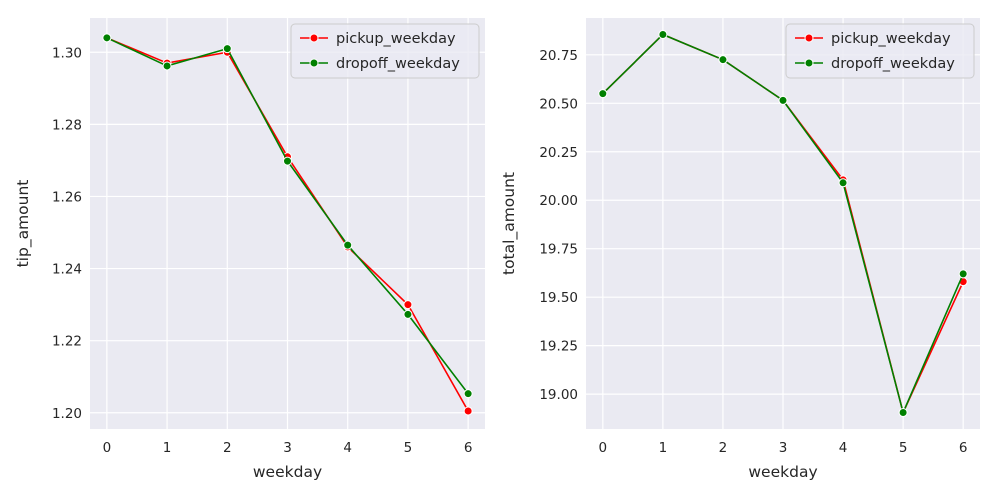 Image resolution: width=1000 pixels, height=500 pixels. I want to click on y-tick-label: 19.00, so click(558, 395).